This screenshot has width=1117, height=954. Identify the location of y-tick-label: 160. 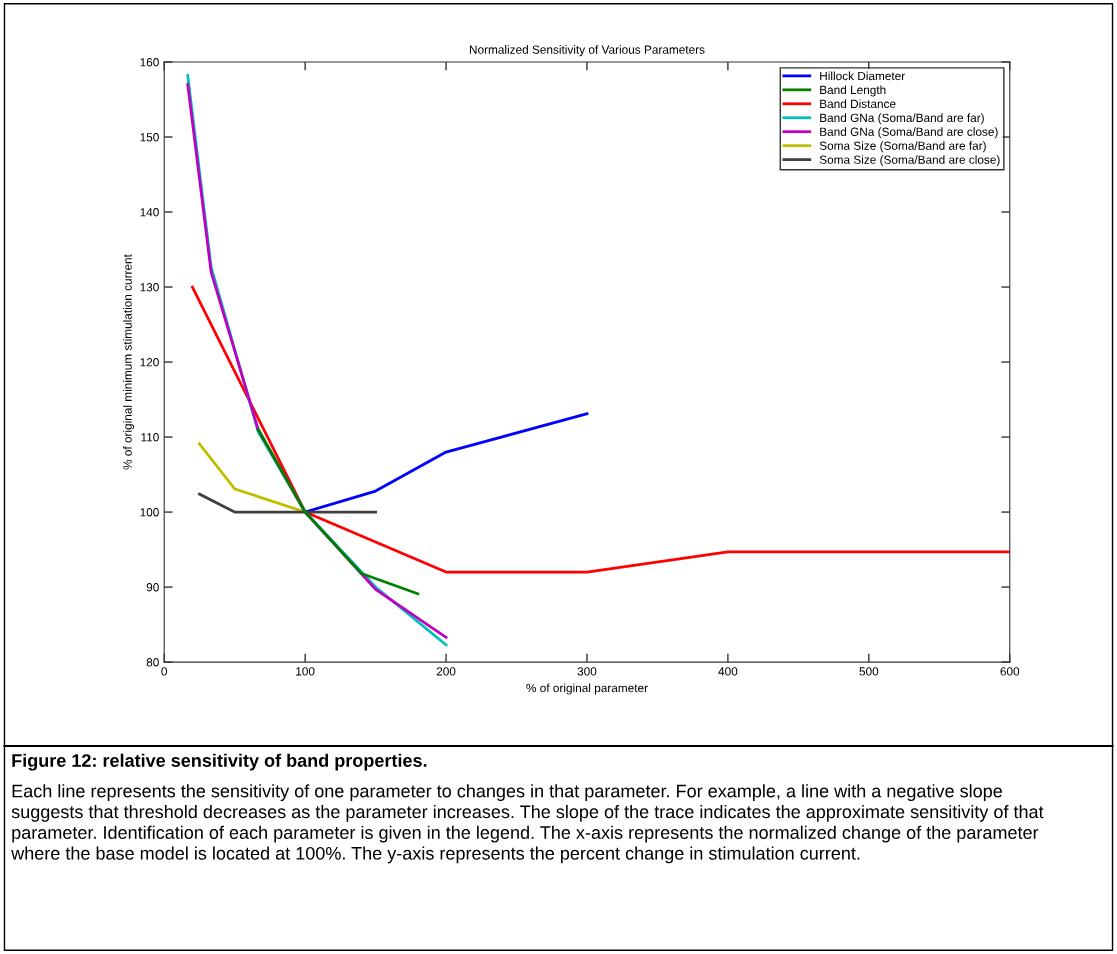
(149, 62).